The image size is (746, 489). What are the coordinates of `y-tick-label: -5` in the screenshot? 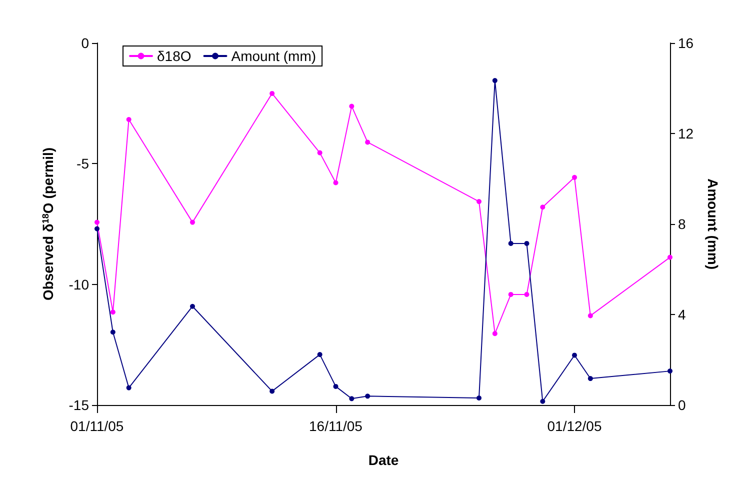 It's located at (83, 164).